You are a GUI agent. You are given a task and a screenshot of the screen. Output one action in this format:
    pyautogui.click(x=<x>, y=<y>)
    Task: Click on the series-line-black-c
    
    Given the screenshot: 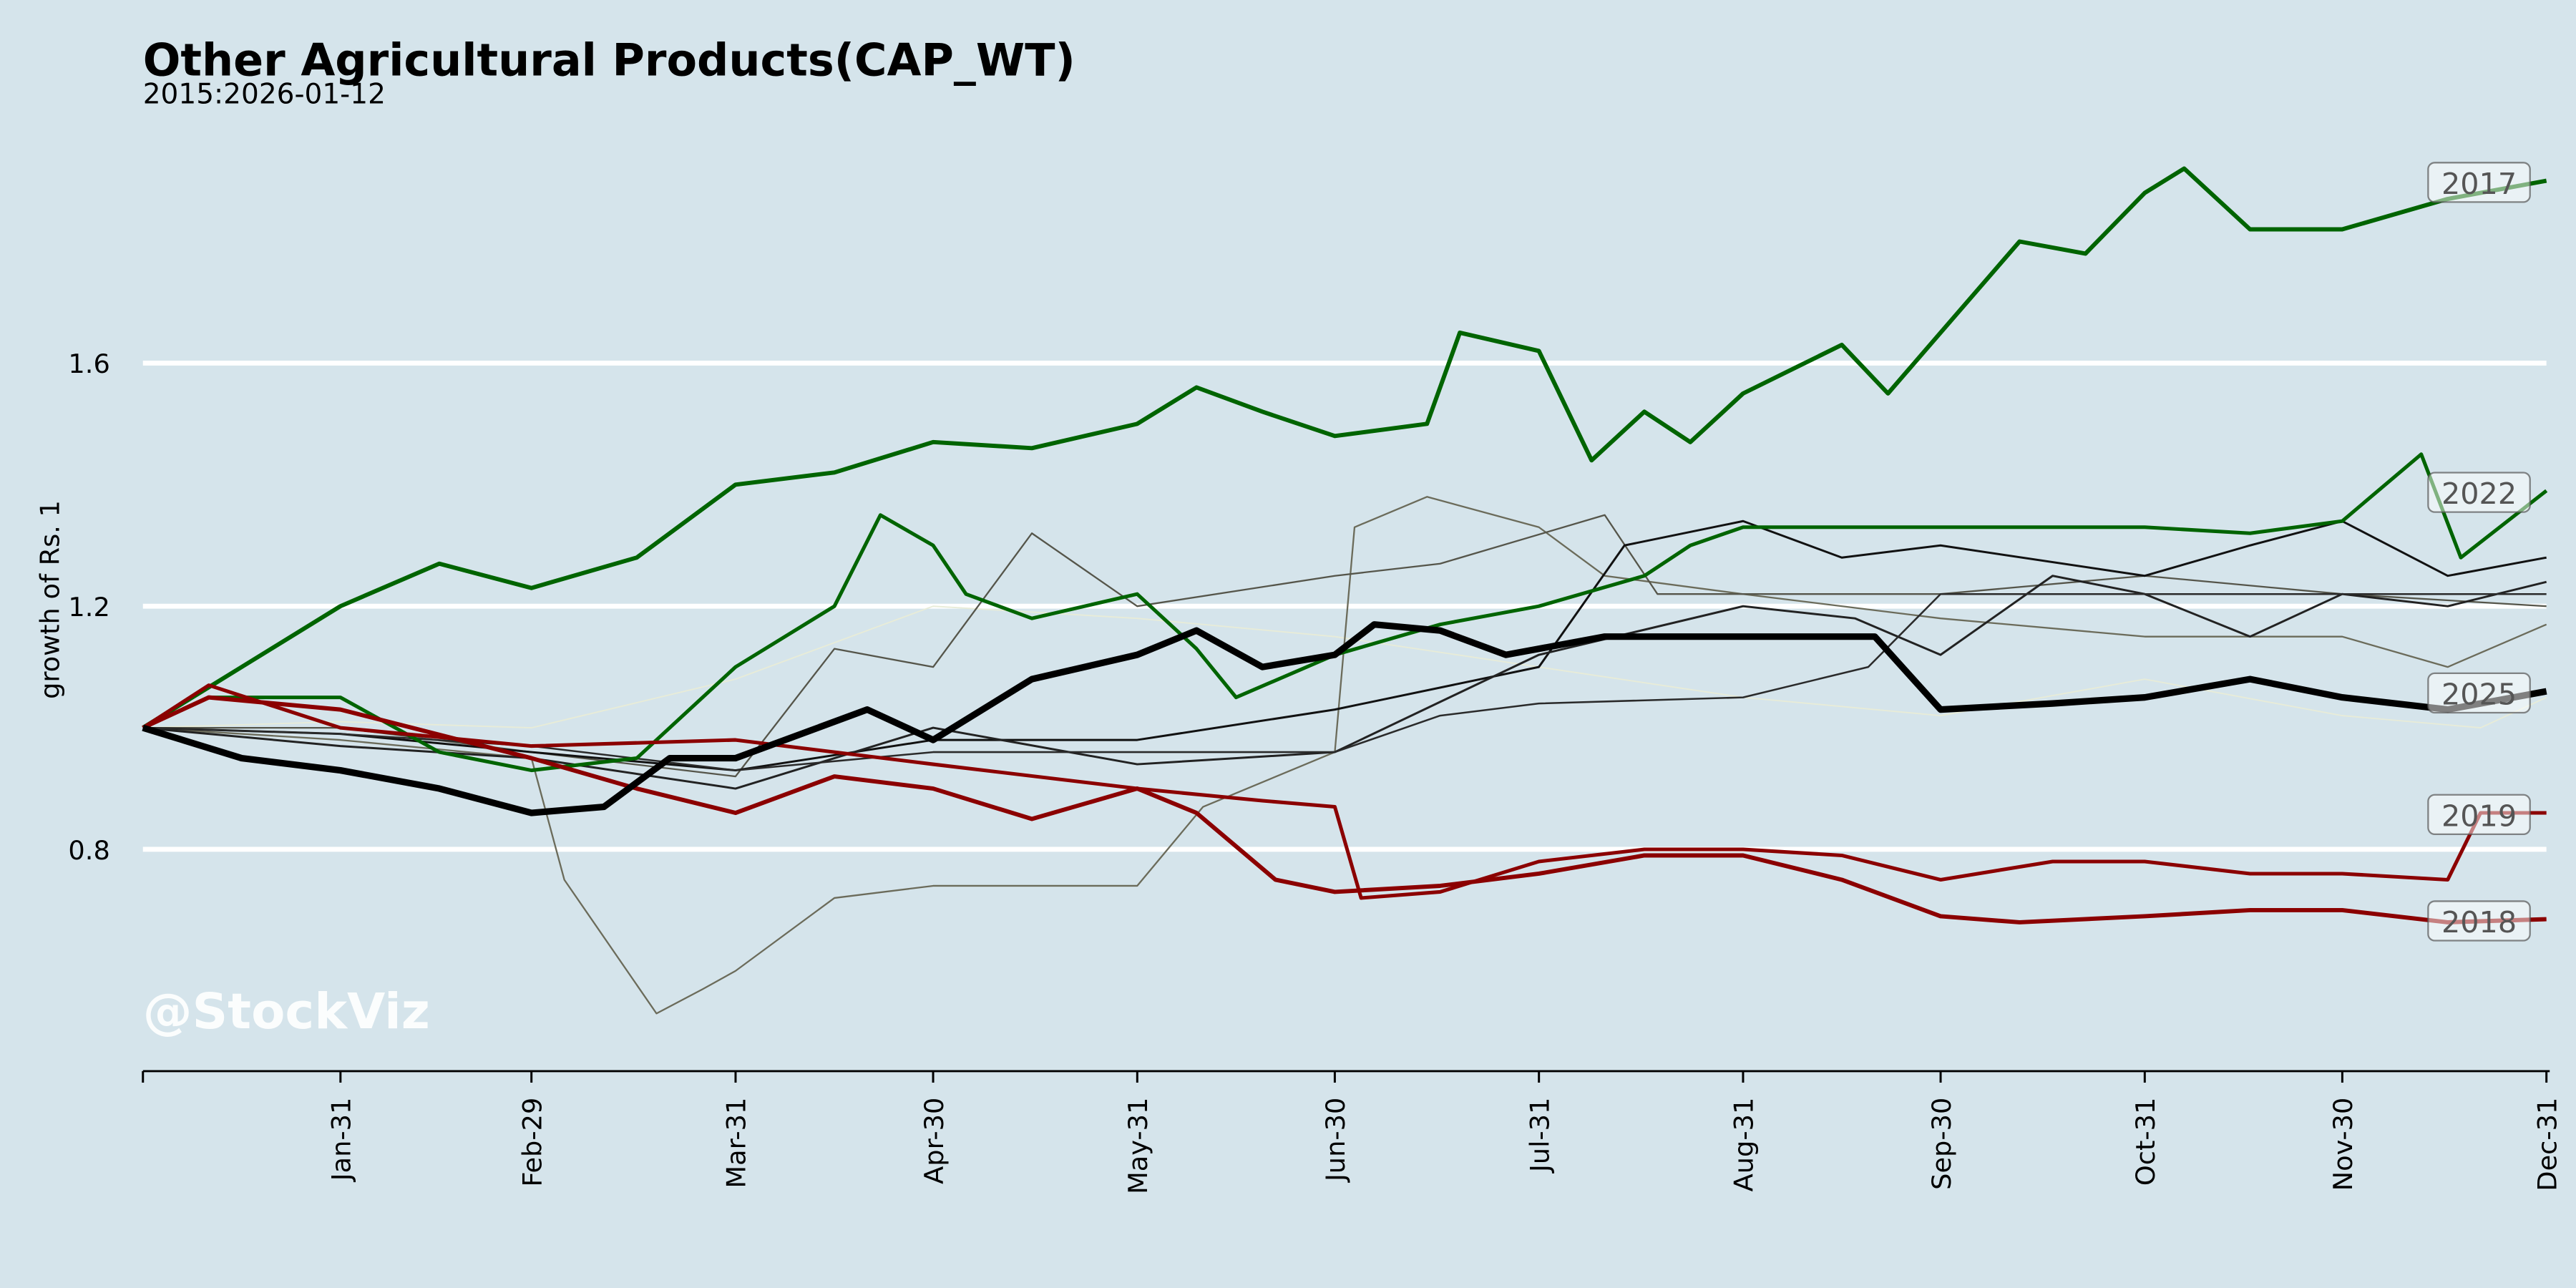 What is the action you would take?
    pyautogui.click(x=1344, y=681)
    